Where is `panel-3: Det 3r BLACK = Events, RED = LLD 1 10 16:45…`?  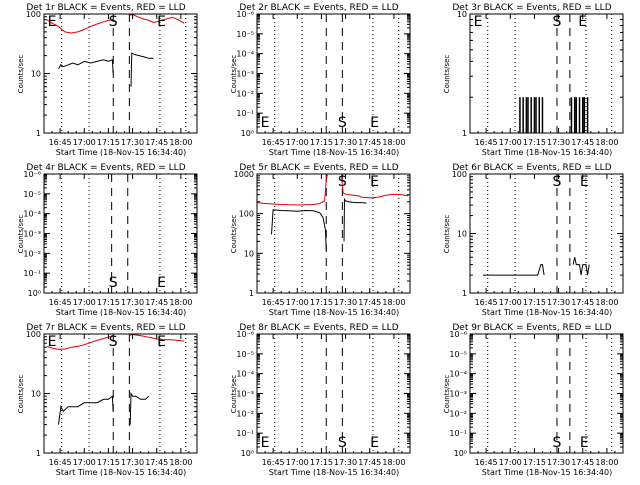 panel-3: Det 3r BLACK = Events, RED = LLD 1 10 16:45… is located at coordinates (533, 80).